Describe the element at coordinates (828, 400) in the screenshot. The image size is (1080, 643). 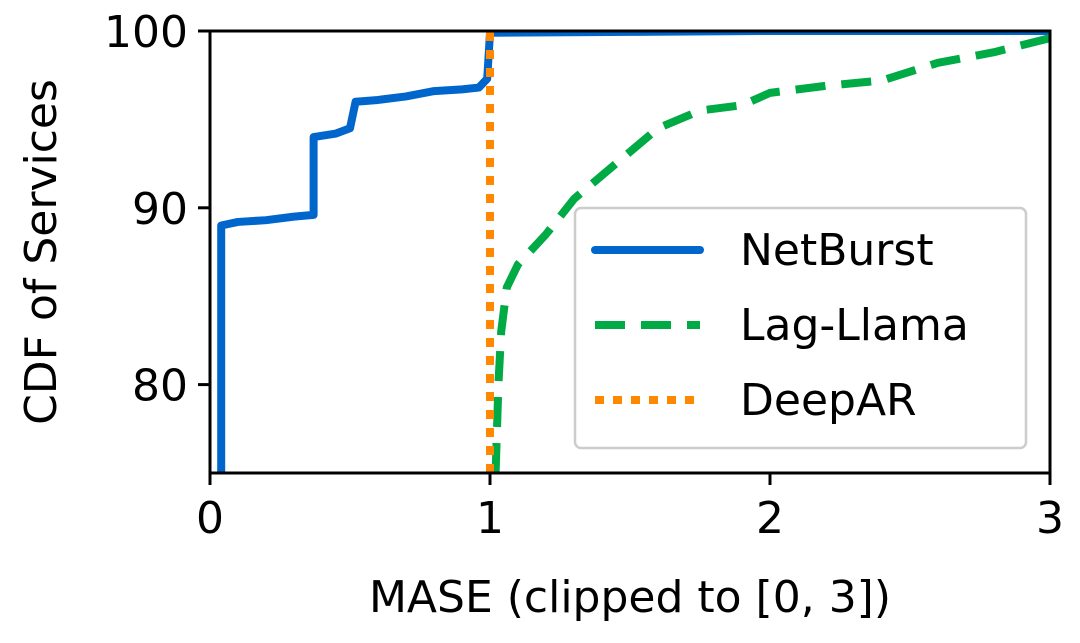
I see `legend-label-deepar: DeepAR` at that location.